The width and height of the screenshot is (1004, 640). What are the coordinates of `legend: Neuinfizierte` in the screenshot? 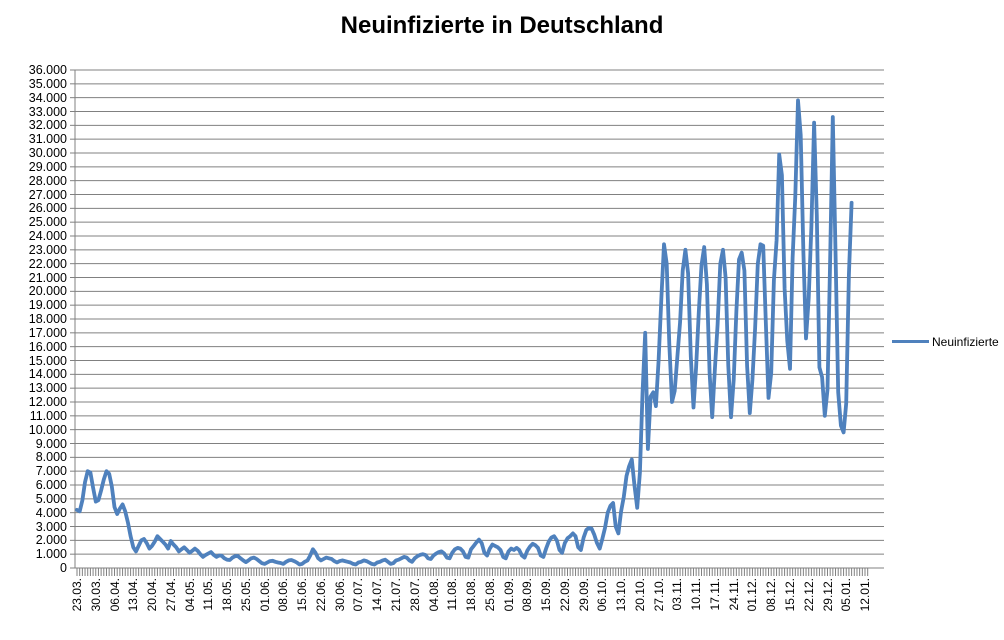 It's located at (945, 341).